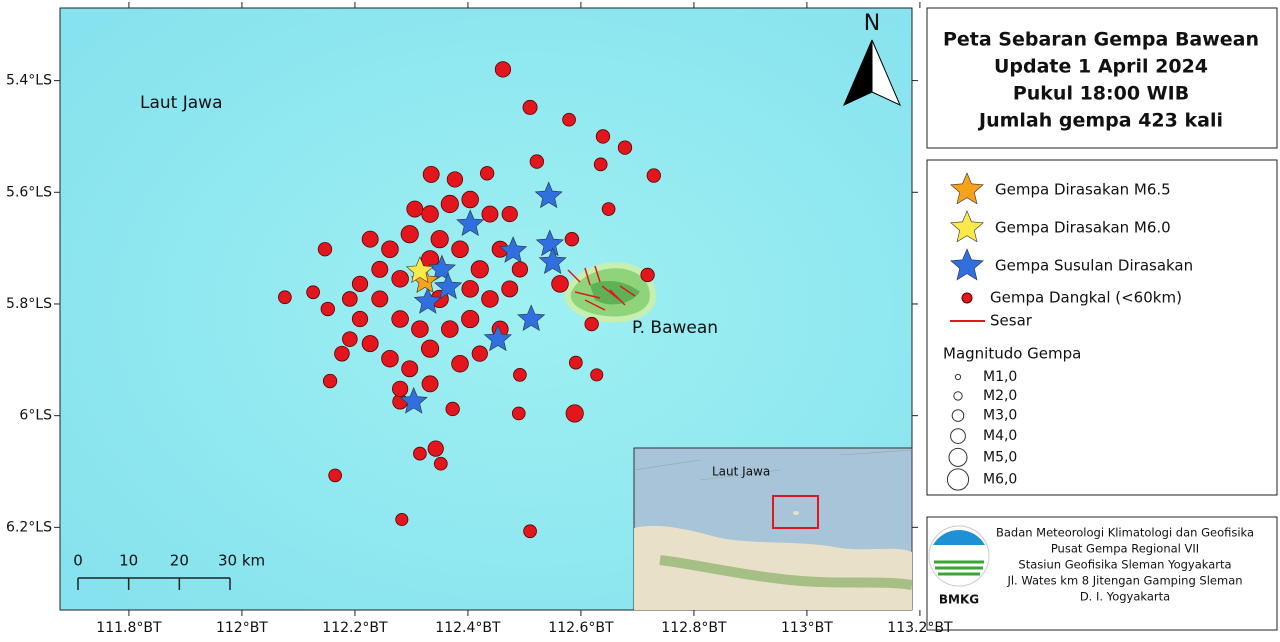 This screenshot has width=1280, height=642. Describe the element at coordinates (179, 561) in the screenshot. I see `scale-label: 20` at that location.